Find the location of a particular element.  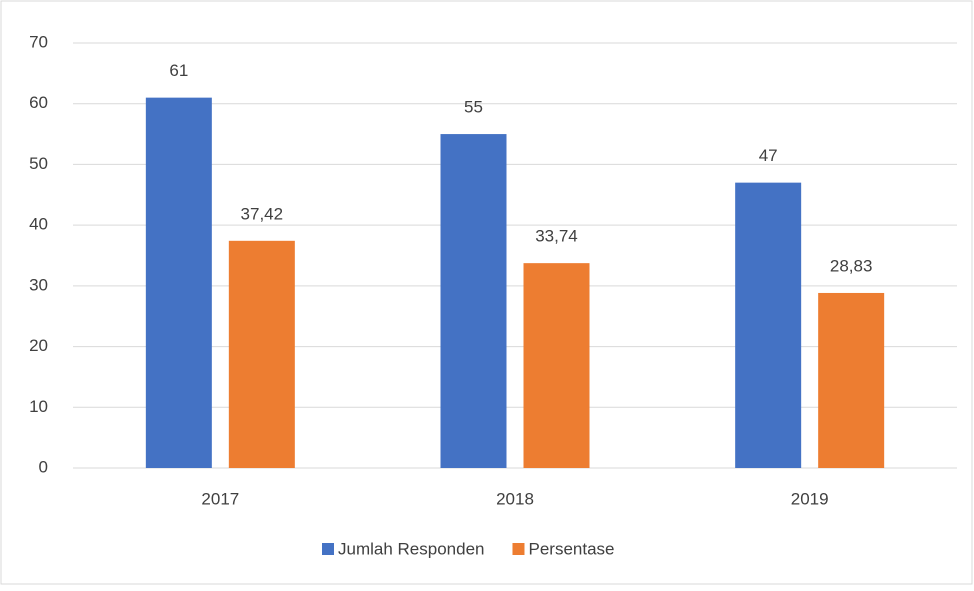

data-label: 28,83 is located at coordinates (851, 265).